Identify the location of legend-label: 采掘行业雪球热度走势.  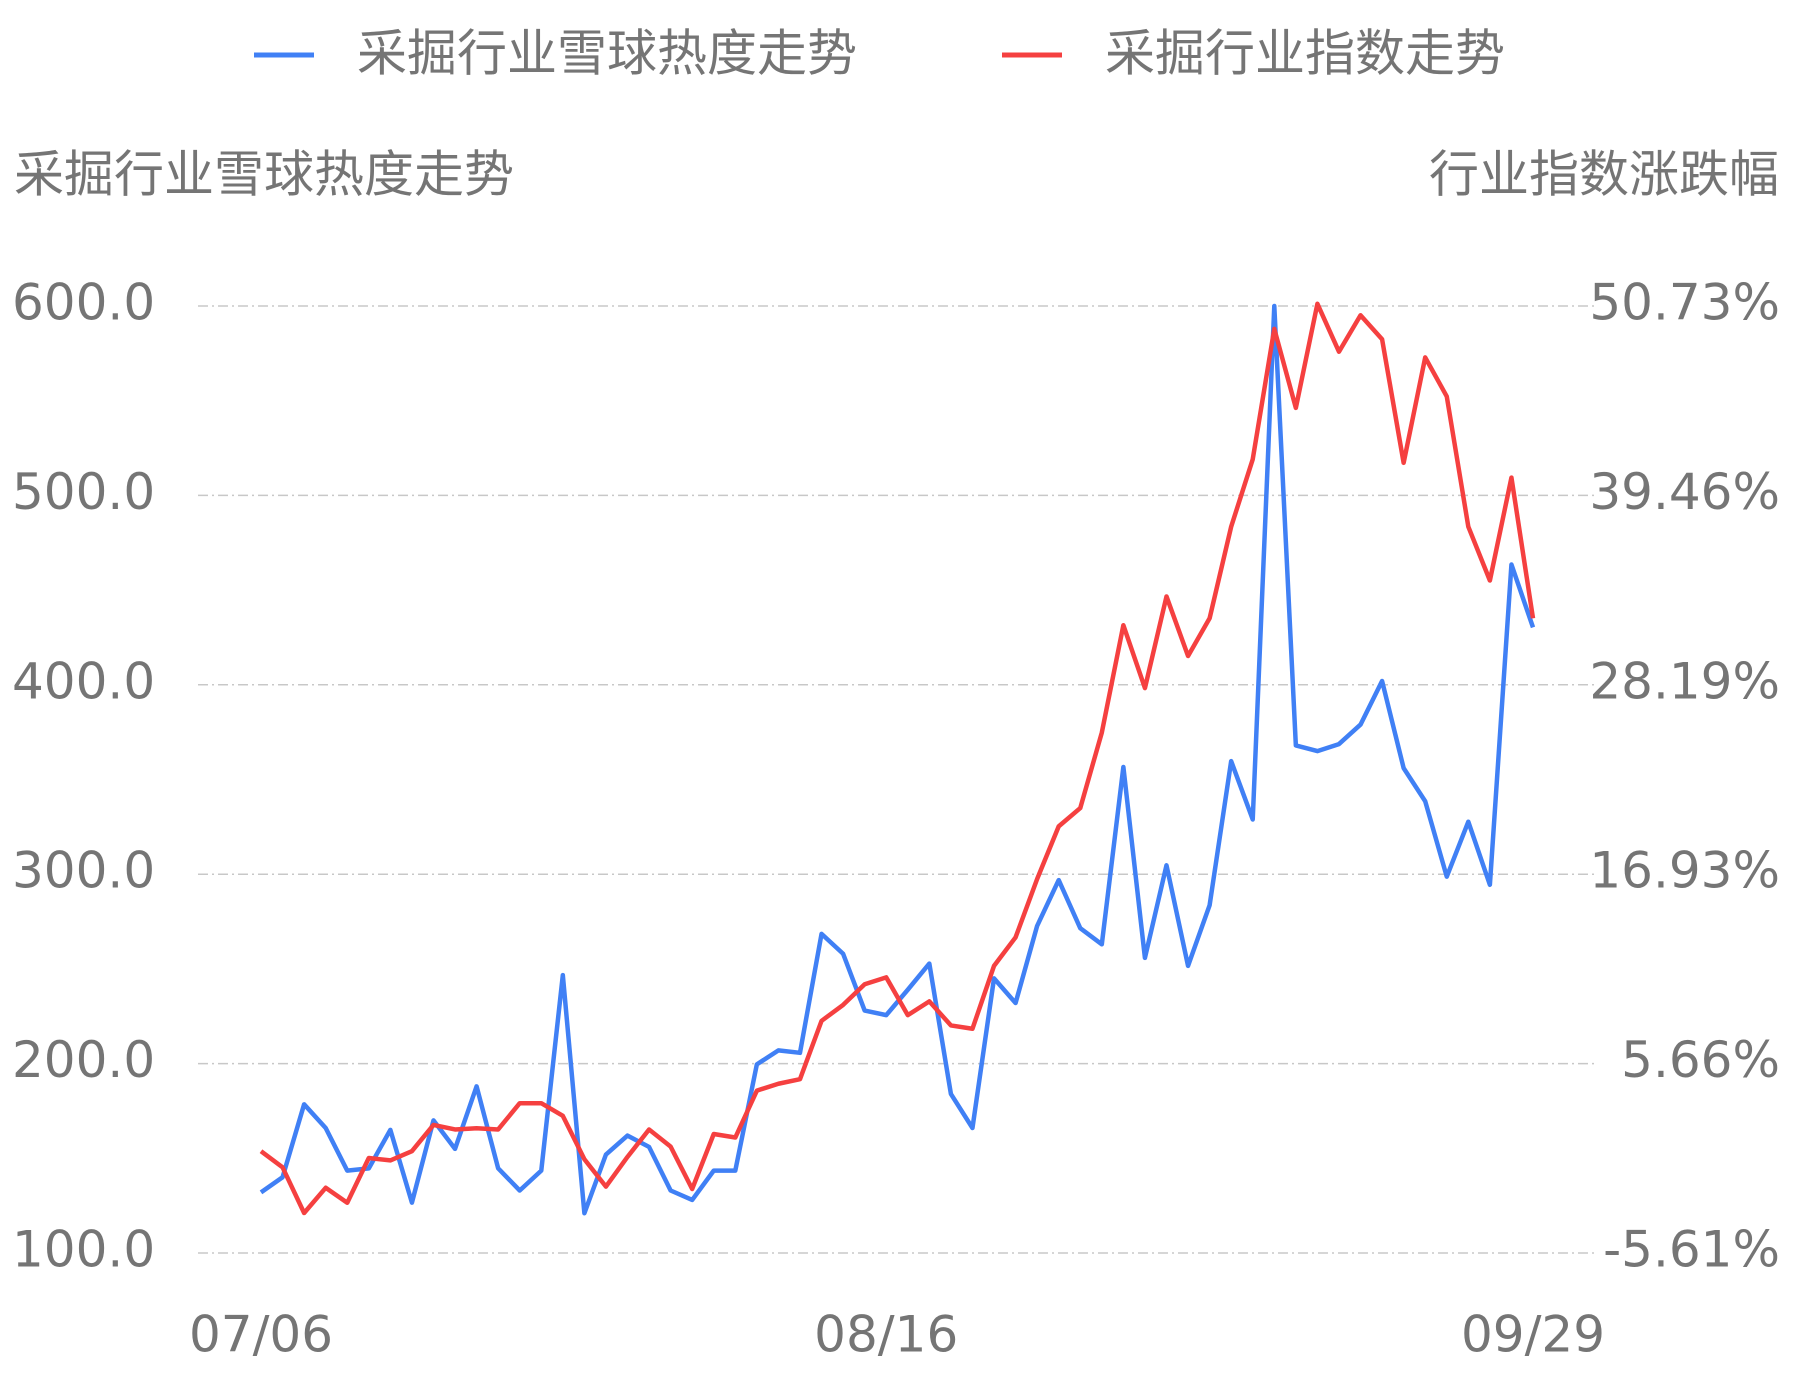
(607, 54).